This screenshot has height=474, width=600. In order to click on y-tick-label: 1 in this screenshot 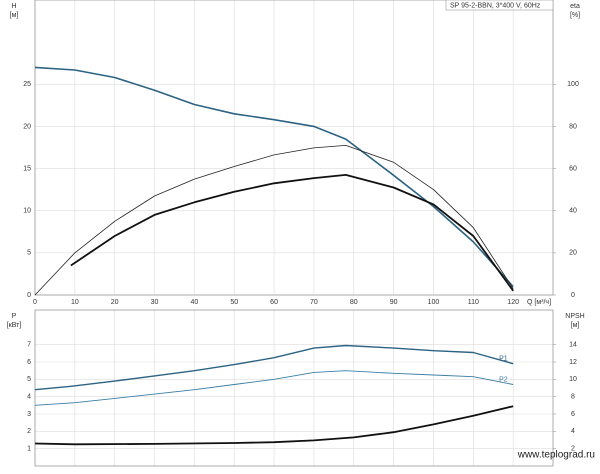, I will do `click(29, 449)`.